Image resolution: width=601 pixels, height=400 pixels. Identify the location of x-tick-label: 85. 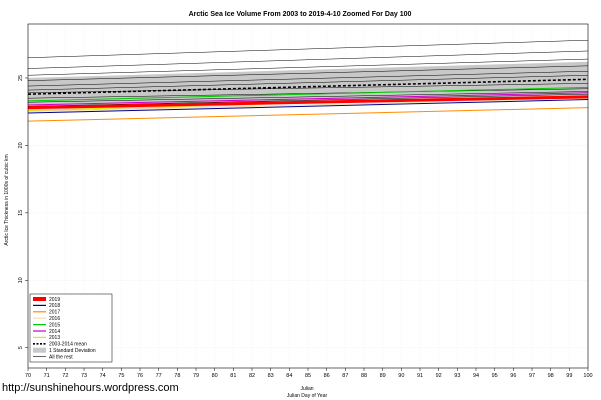
(308, 376).